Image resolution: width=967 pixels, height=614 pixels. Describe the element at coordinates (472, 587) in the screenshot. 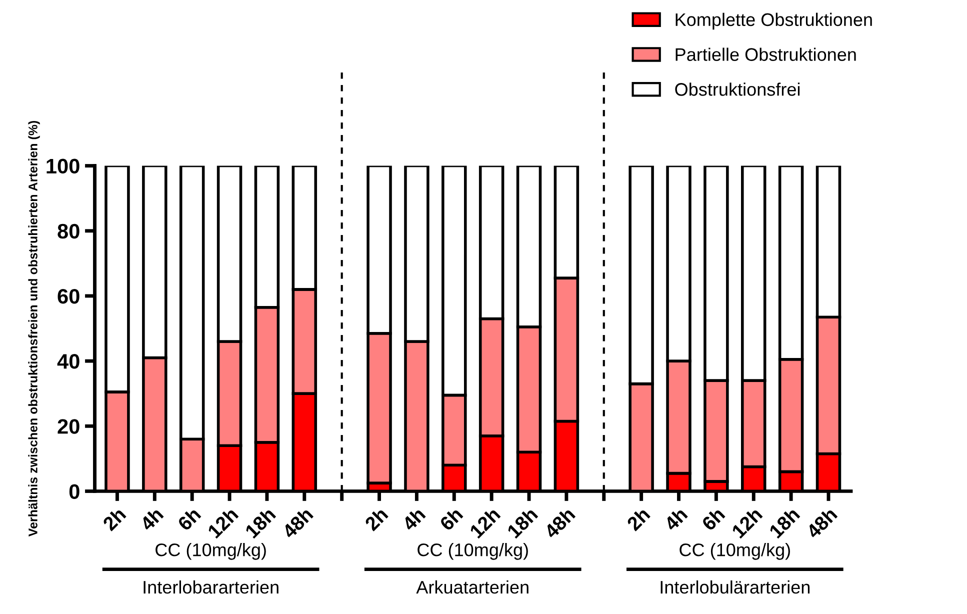

I see `text: Arkuatarterien` at that location.